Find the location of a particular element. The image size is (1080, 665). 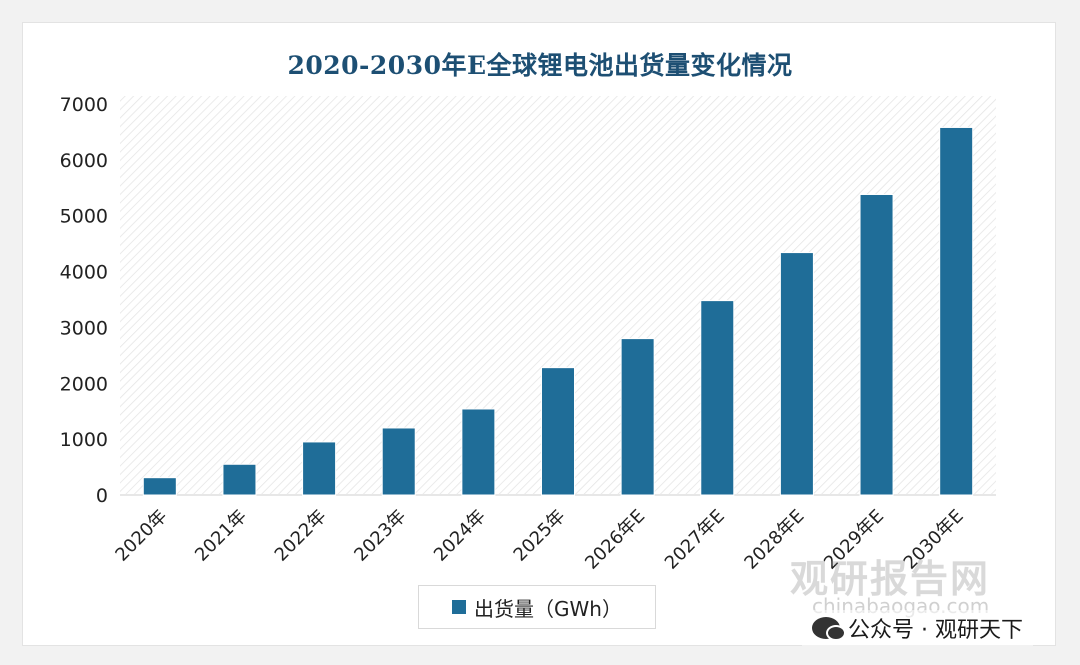

y-tick-label: 5000 is located at coordinates (84, 217).